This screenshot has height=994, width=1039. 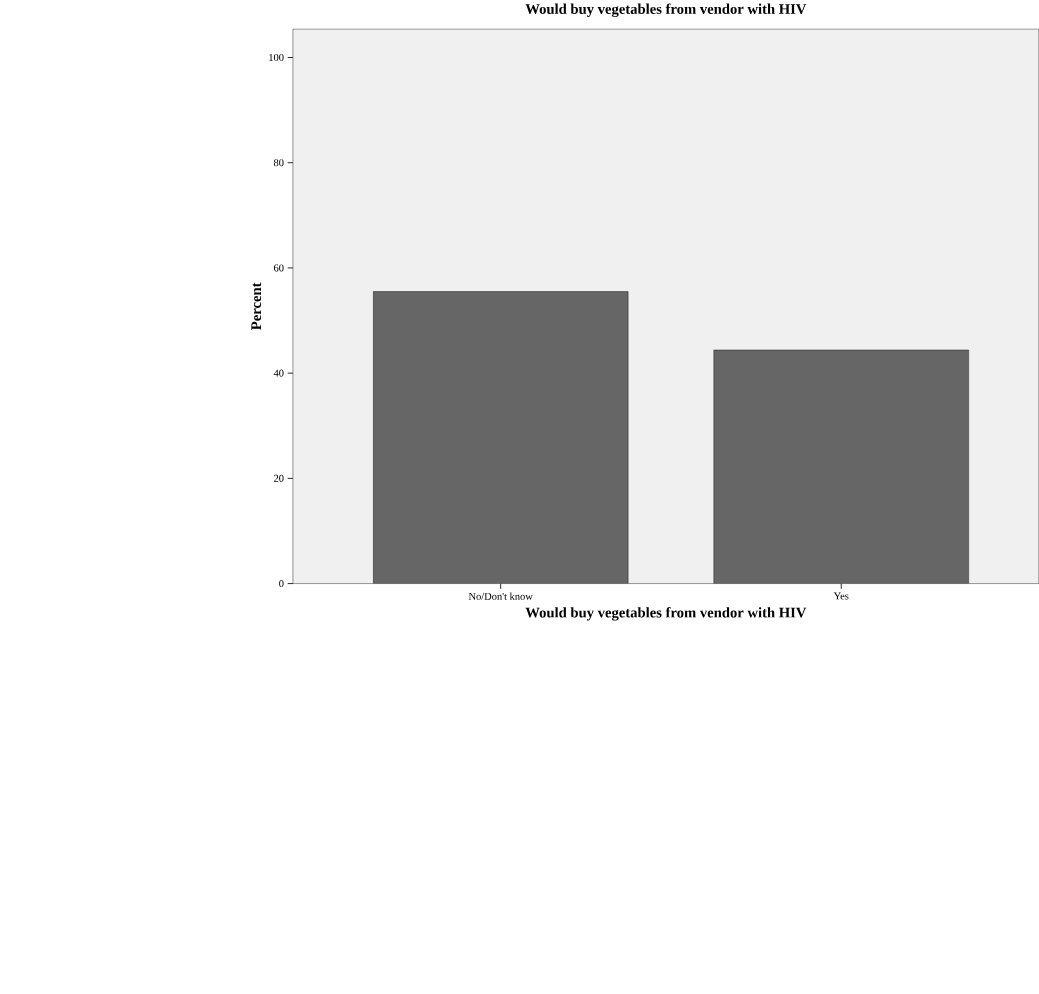 What do you see at coordinates (276, 57) in the screenshot?
I see `y-tick-label: 100` at bounding box center [276, 57].